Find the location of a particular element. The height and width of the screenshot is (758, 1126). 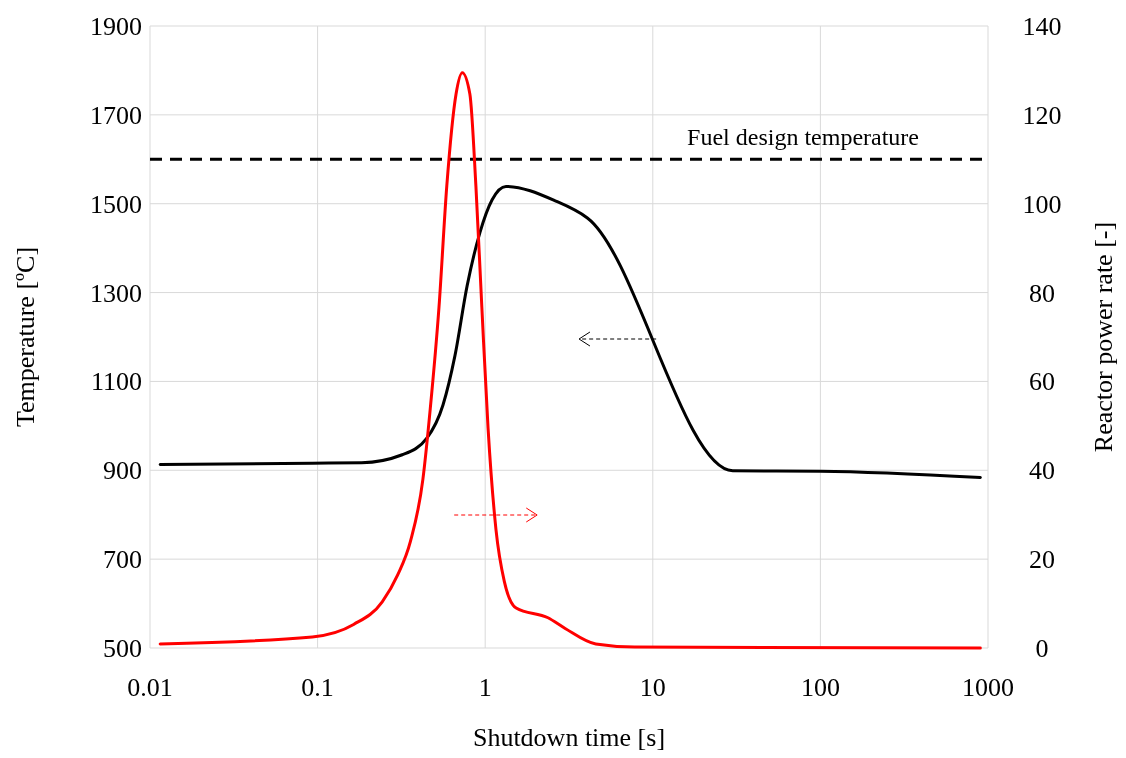

y2-tick-label: 140 is located at coordinates (1042, 26).